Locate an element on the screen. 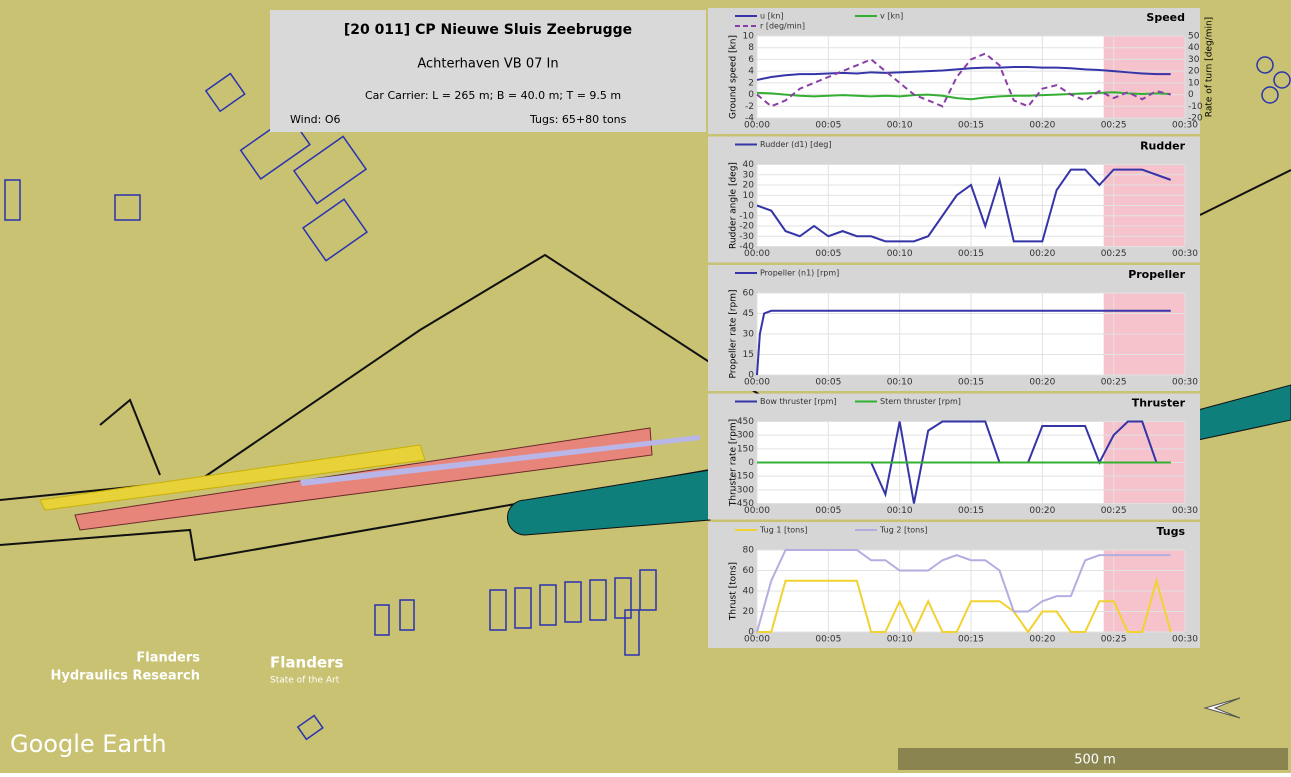  legend-label: Tug 1 [tons] is located at coordinates (783, 530).